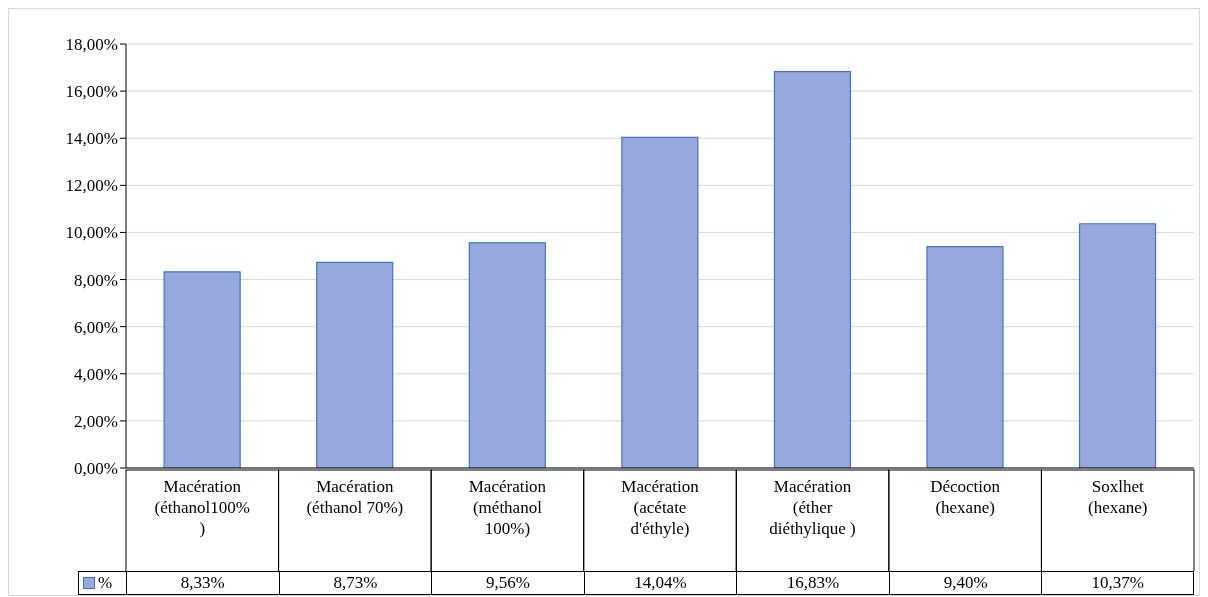 This screenshot has width=1208, height=597. What do you see at coordinates (105, 583) in the screenshot?
I see `legend-label: %` at bounding box center [105, 583].